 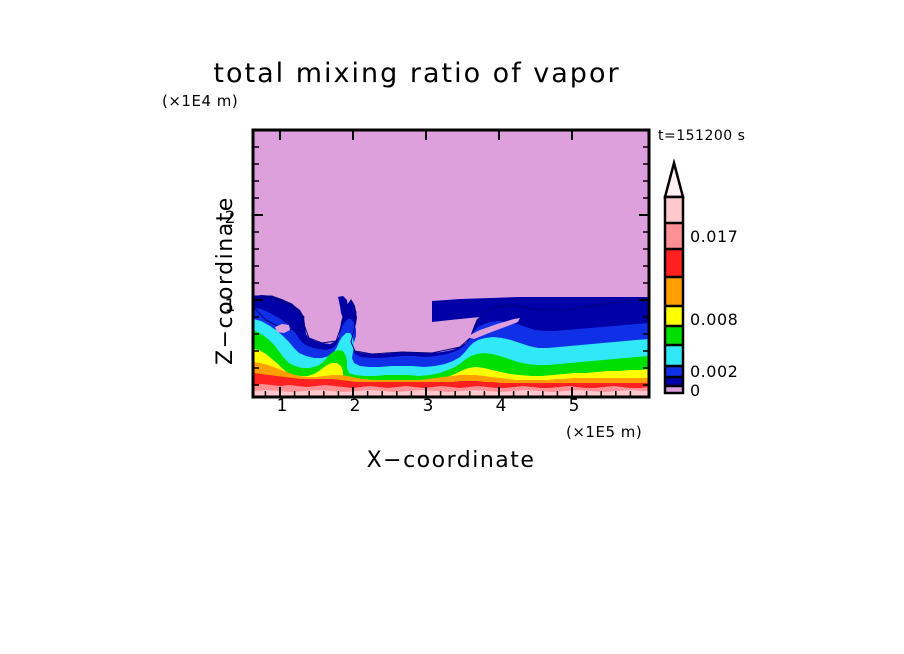 What do you see at coordinates (448, 394) in the screenshot?
I see `x-axis-minor-ticks` at bounding box center [448, 394].